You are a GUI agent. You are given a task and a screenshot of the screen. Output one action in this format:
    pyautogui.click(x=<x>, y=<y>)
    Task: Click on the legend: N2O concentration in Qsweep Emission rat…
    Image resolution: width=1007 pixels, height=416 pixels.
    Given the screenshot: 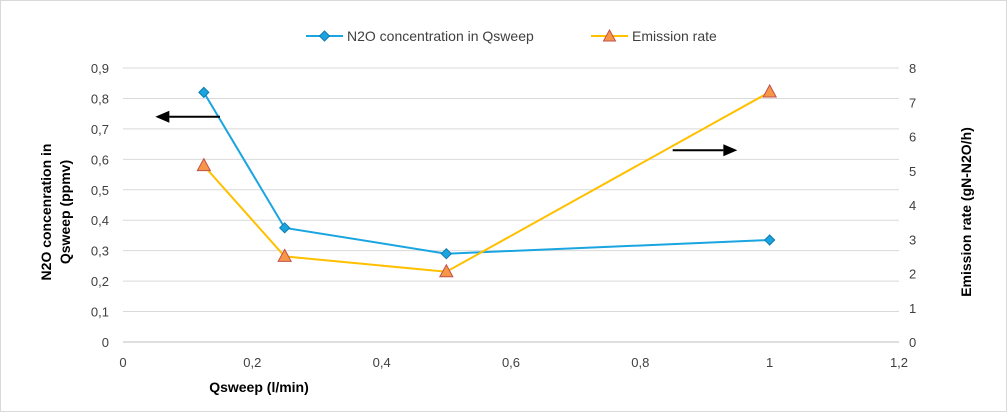 What is the action you would take?
    pyautogui.click(x=511, y=36)
    